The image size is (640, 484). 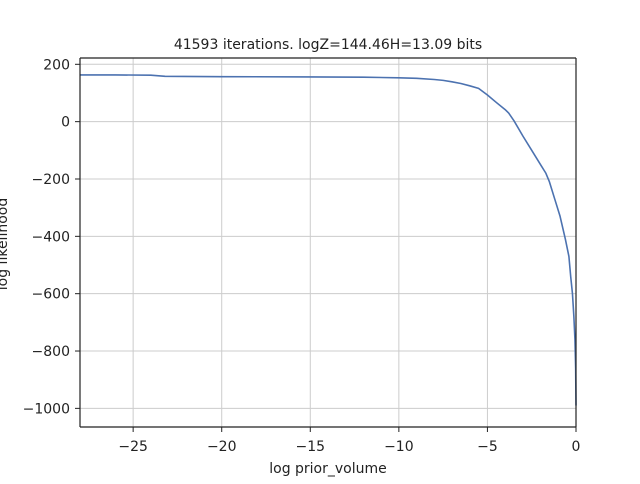 What do you see at coordinates (311, 447) in the screenshot?
I see `x-tick-label: −15` at bounding box center [311, 447].